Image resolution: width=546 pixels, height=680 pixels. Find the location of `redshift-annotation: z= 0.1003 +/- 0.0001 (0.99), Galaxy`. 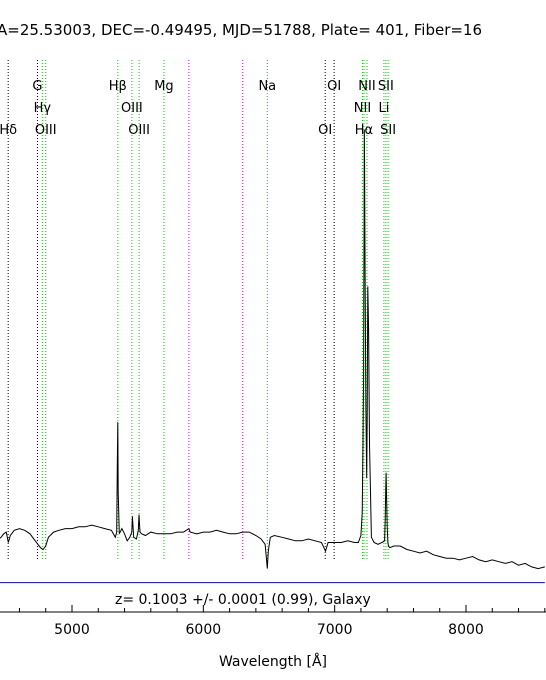

redshift-annotation: z= 0.1003 +/- 0.0001 (0.99), Galaxy is located at coordinates (243, 600).